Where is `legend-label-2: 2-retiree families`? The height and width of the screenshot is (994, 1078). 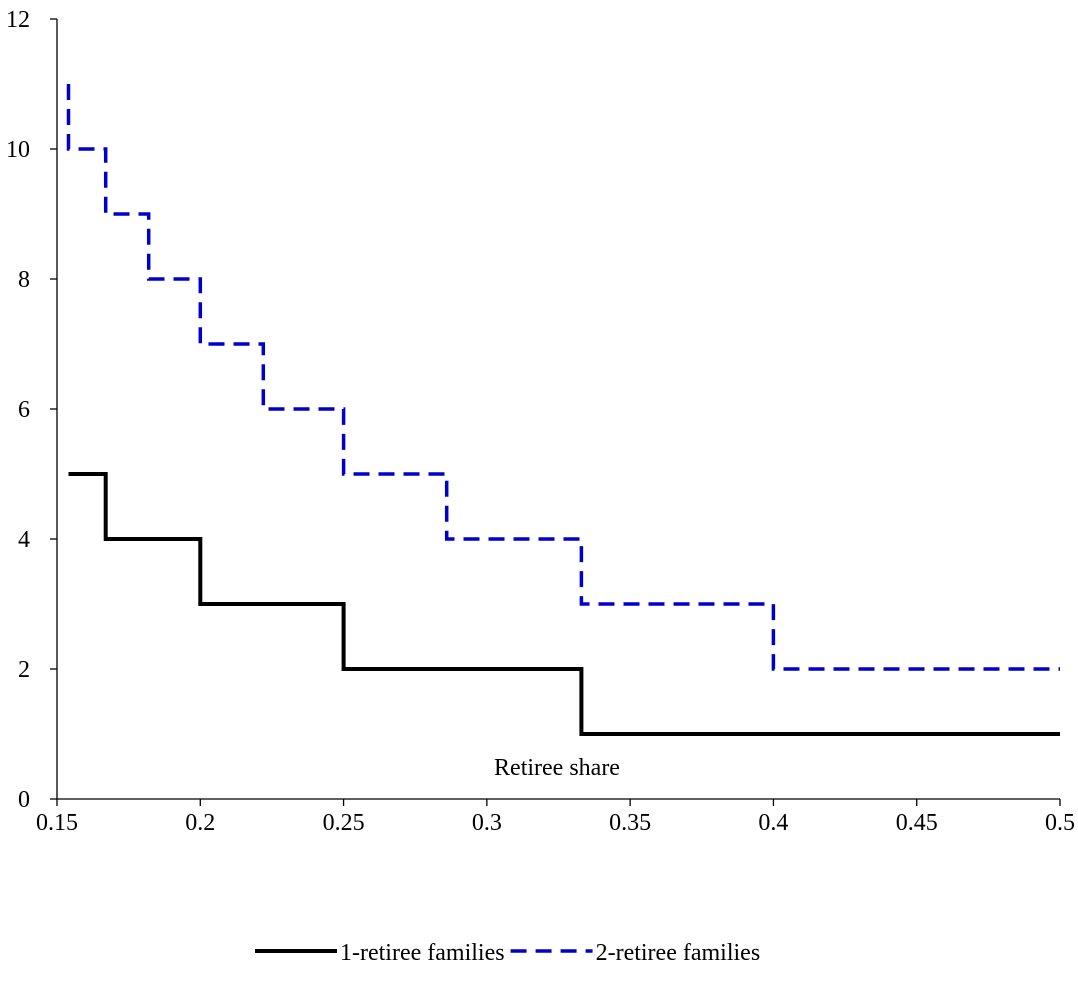 legend-label-2: 2-retiree families is located at coordinates (678, 953).